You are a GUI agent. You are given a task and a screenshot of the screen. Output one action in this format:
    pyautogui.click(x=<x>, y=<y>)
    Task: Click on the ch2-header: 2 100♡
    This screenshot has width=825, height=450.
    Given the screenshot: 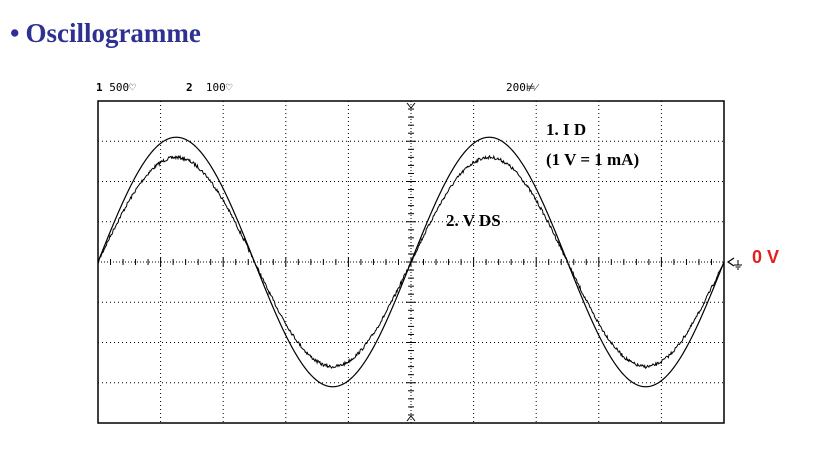 What is the action you would take?
    pyautogui.click(x=209, y=87)
    